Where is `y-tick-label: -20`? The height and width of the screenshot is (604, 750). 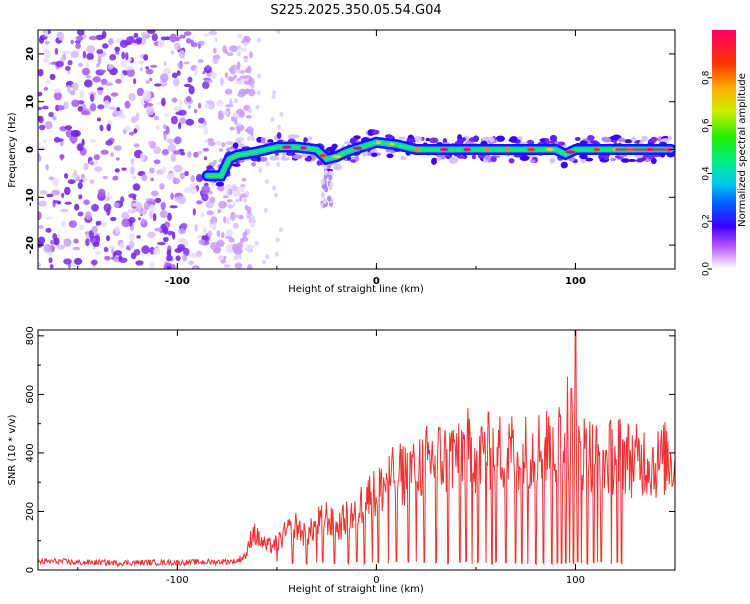 y-tick-label: -20 is located at coordinates (30, 245).